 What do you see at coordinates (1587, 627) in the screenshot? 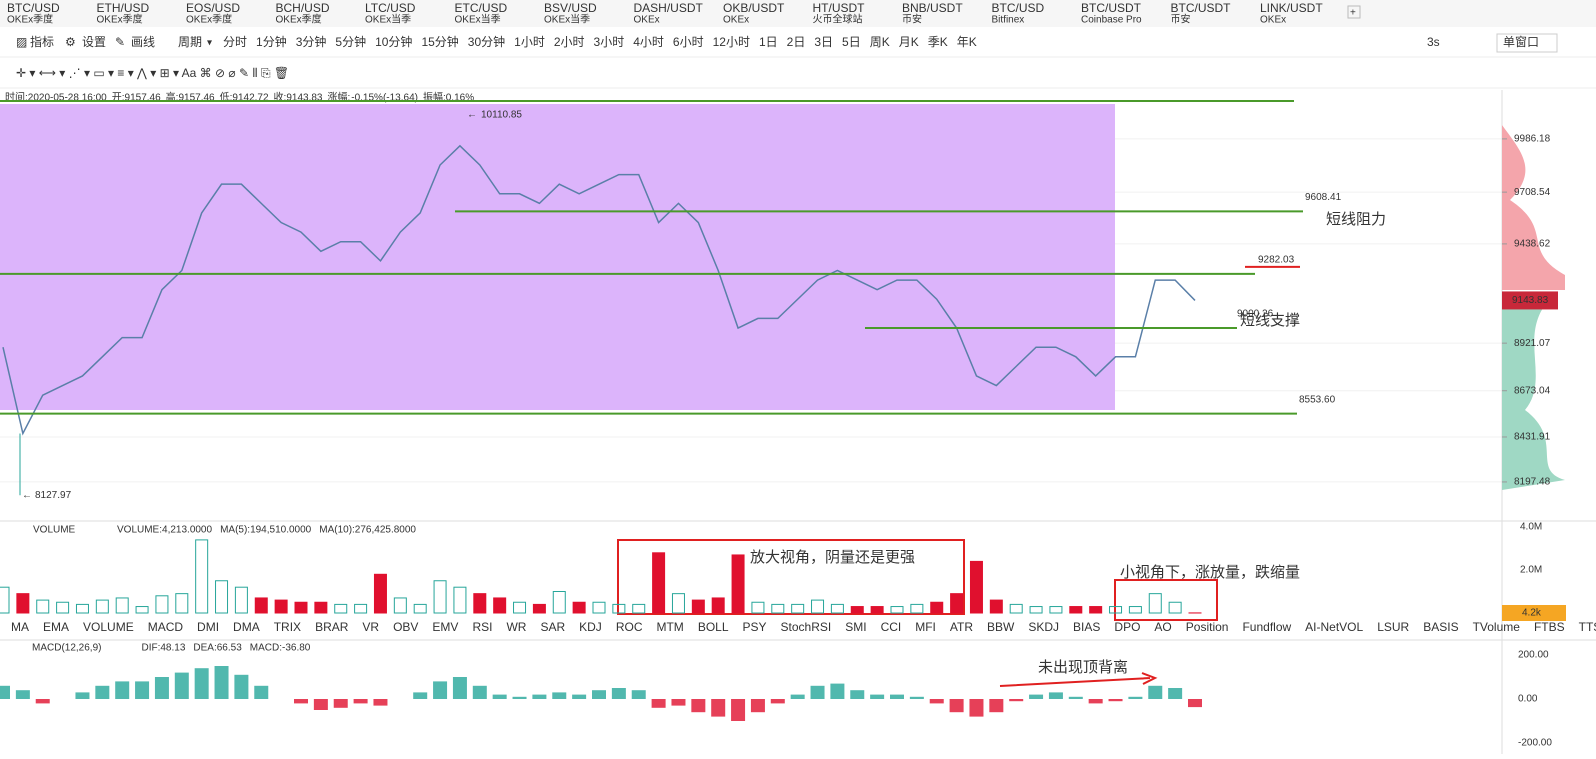
I see `indicator-tab: TTSI` at bounding box center [1587, 627].